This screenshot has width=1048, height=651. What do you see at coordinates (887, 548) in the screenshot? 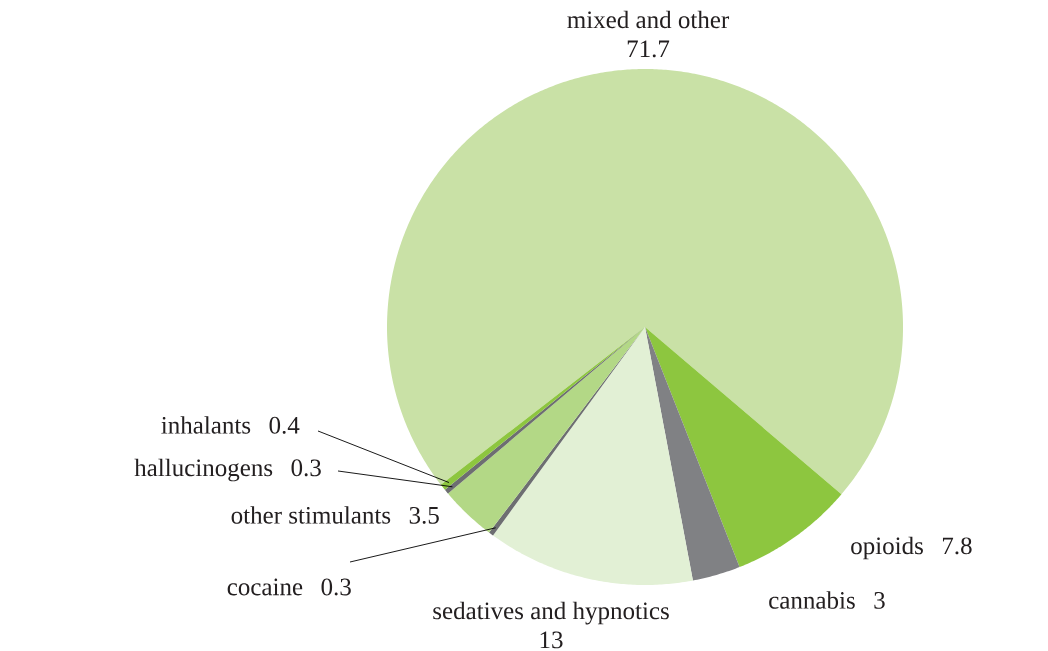
I see `slice-label: opioids` at bounding box center [887, 548].